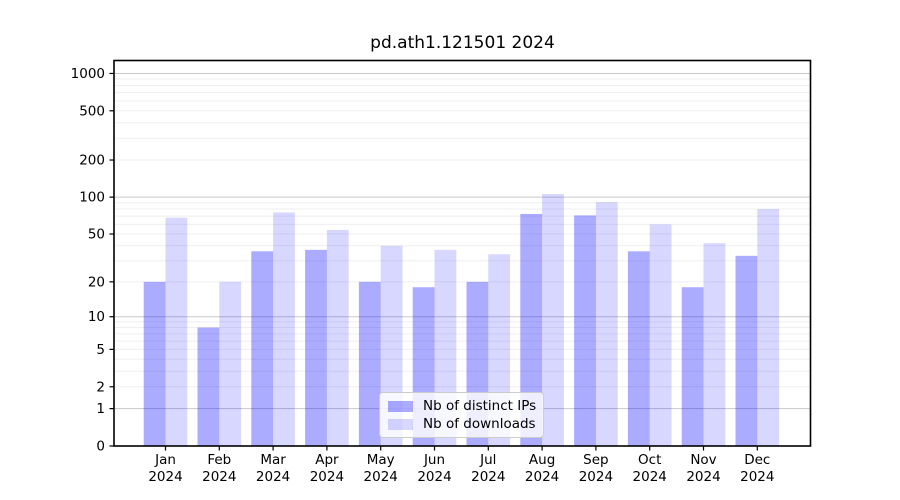  I want to click on x-tick-label-month: Dec, so click(757, 460).